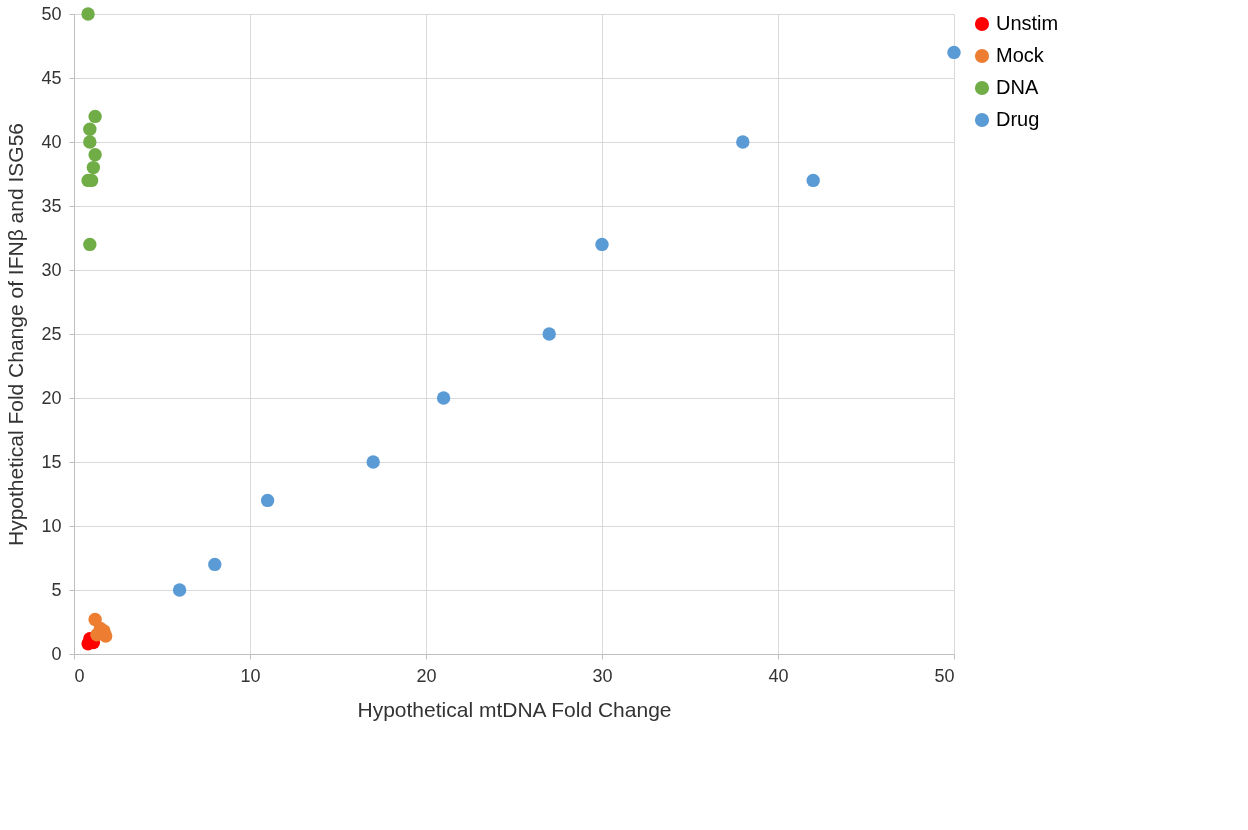  I want to click on x-tick-label: 50, so click(944, 675).